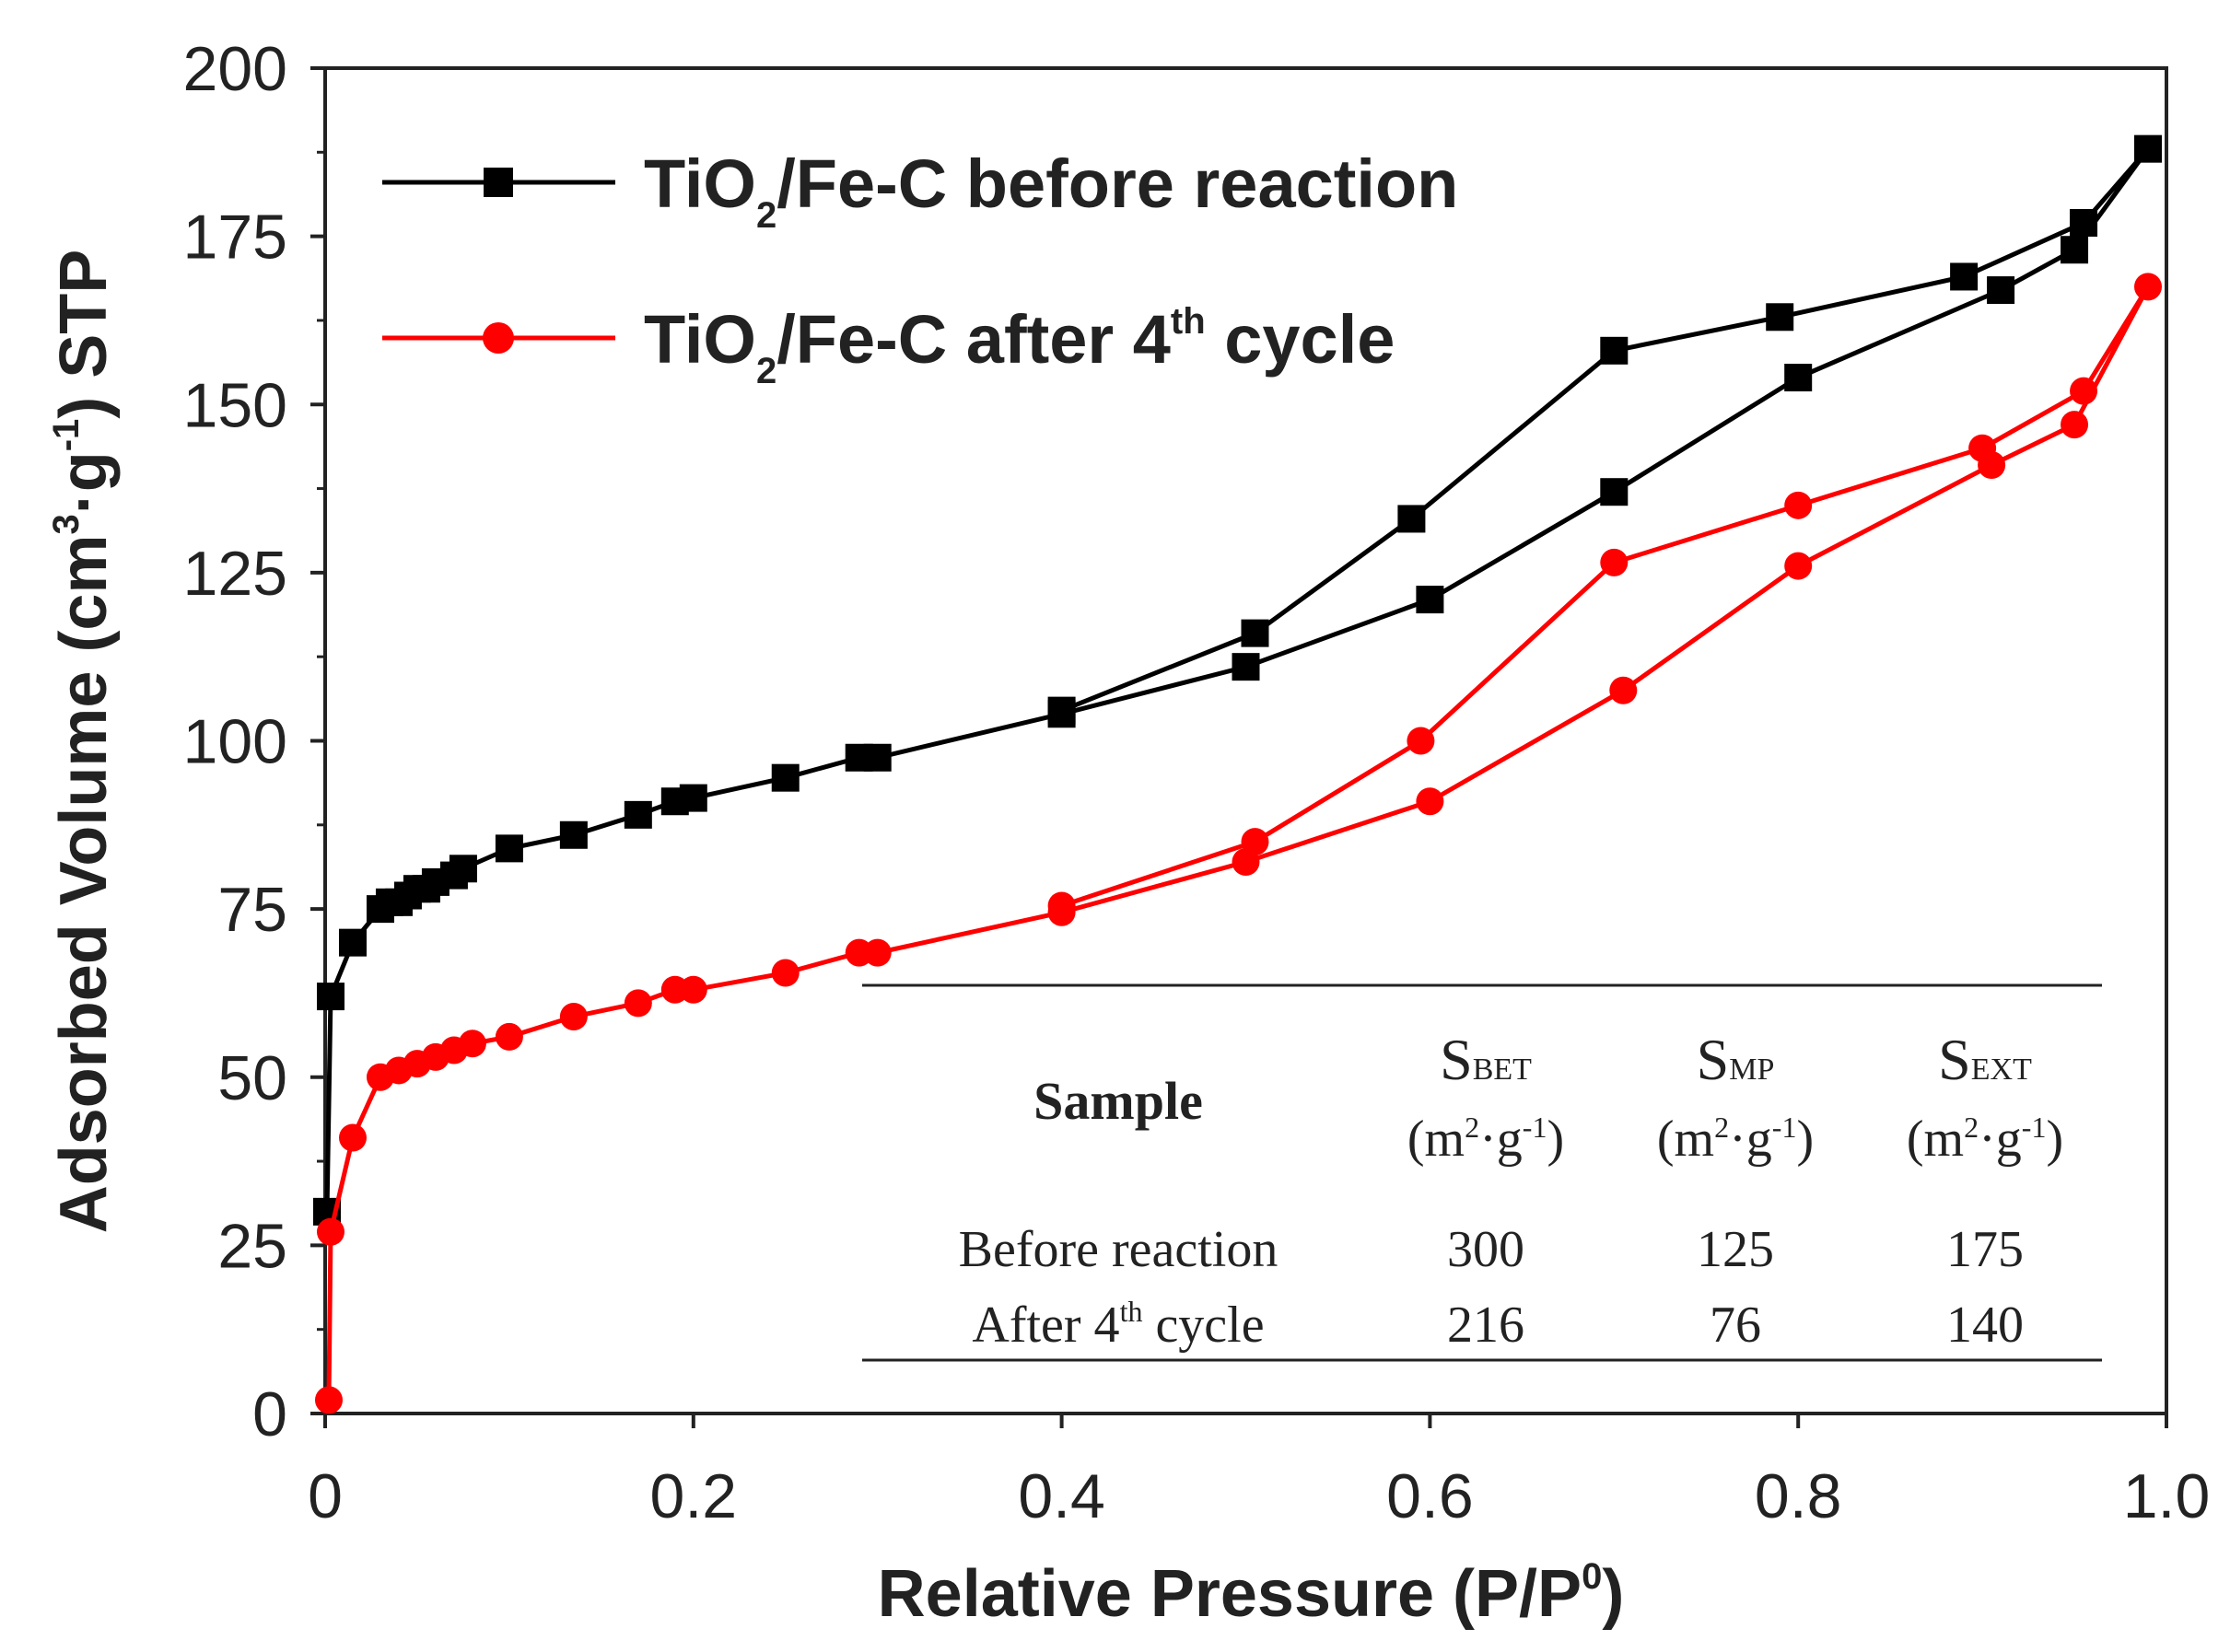 The width and height of the screenshot is (2230, 1652). What do you see at coordinates (235, 405) in the screenshot?
I see `y-tick-label: 150` at bounding box center [235, 405].